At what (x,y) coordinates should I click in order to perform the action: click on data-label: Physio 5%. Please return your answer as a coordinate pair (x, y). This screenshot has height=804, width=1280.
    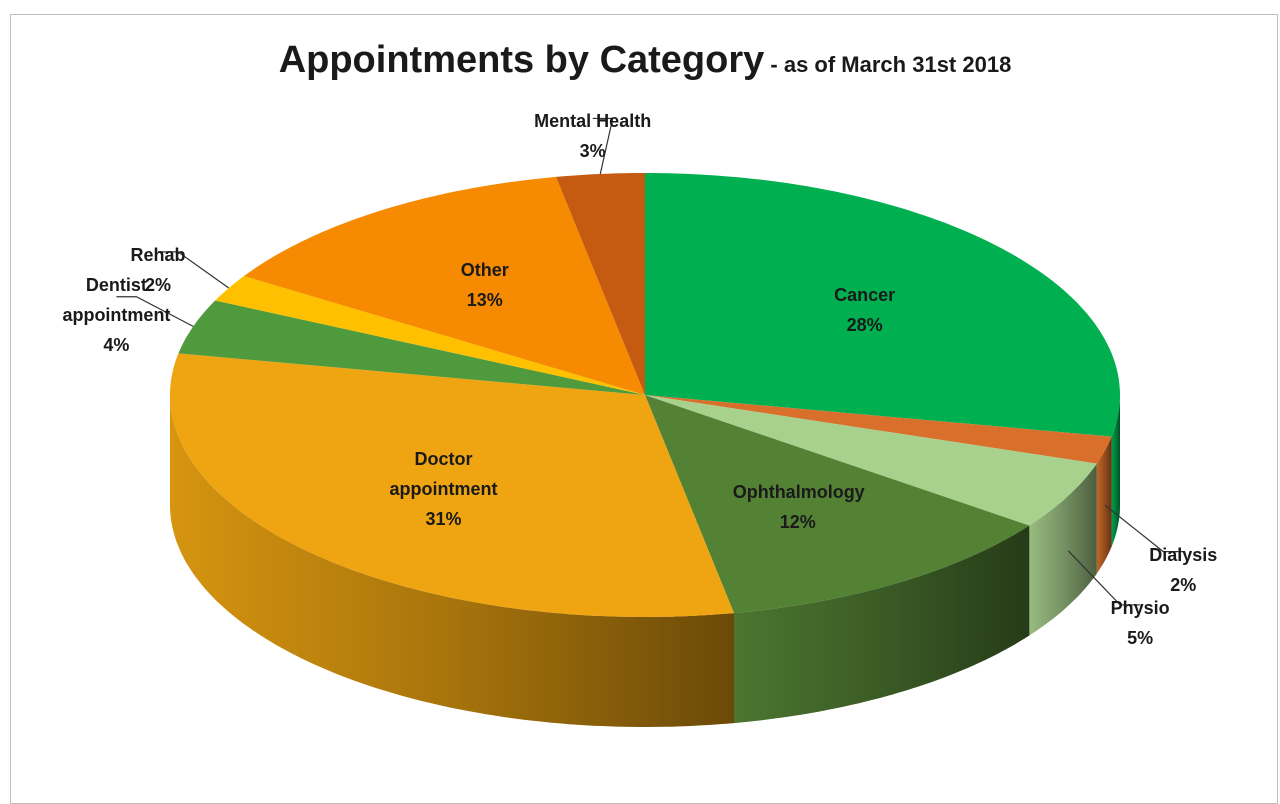
    Looking at the image, I should click on (1140, 623).